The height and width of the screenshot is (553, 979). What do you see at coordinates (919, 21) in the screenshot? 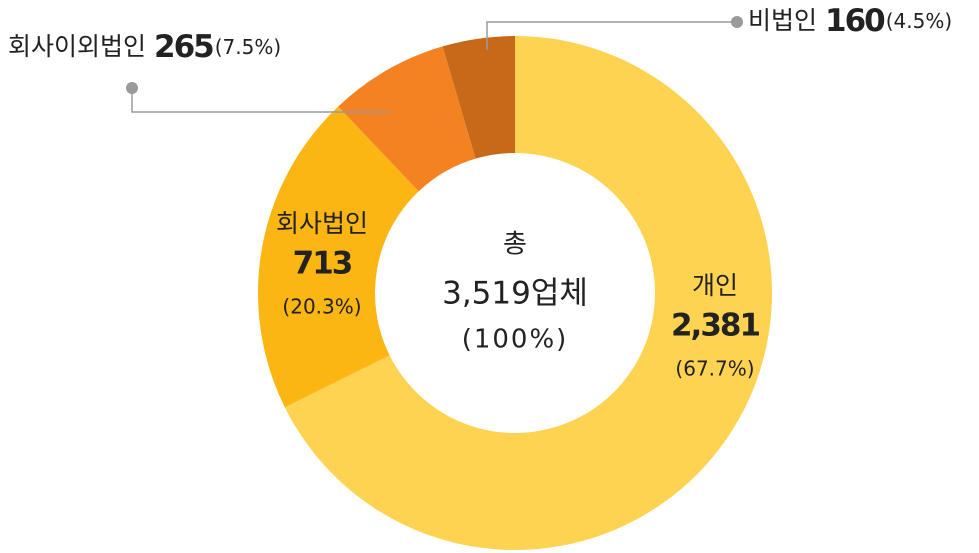
I see `slice-percent: (4.5%)` at bounding box center [919, 21].